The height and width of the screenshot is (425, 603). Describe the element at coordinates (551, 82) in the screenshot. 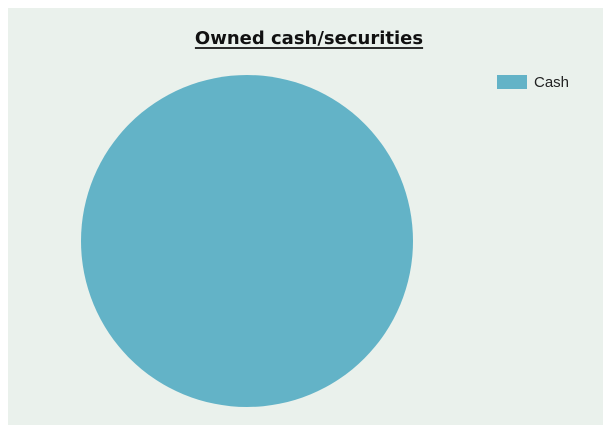

I see `legend-label: Cash` at that location.